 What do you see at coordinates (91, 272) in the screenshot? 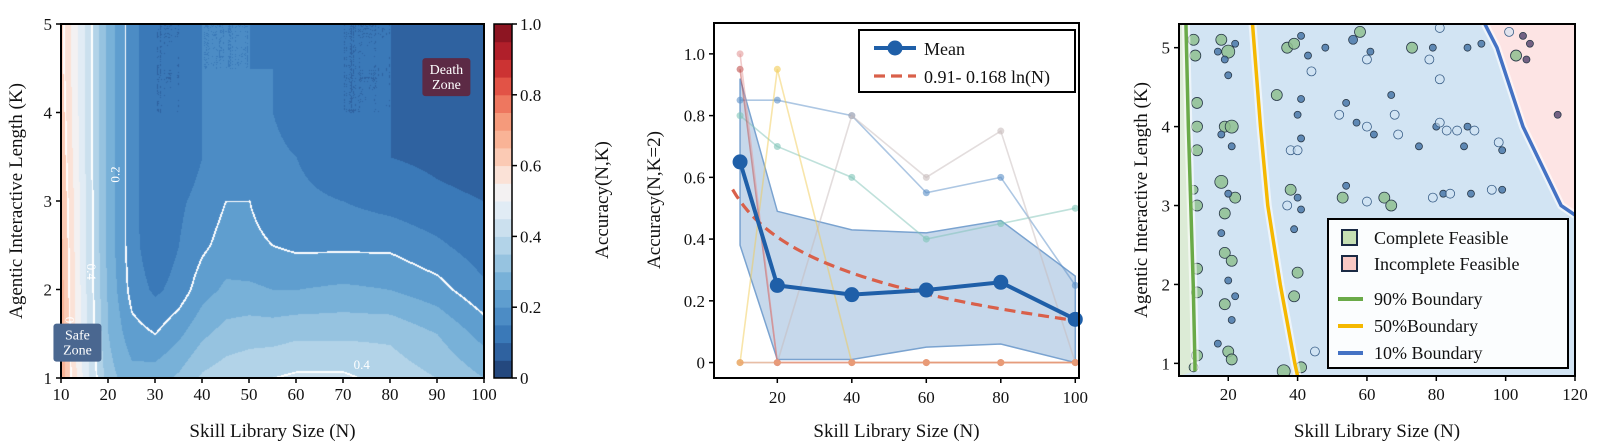
I see `contour-label: 0.4` at bounding box center [91, 272].